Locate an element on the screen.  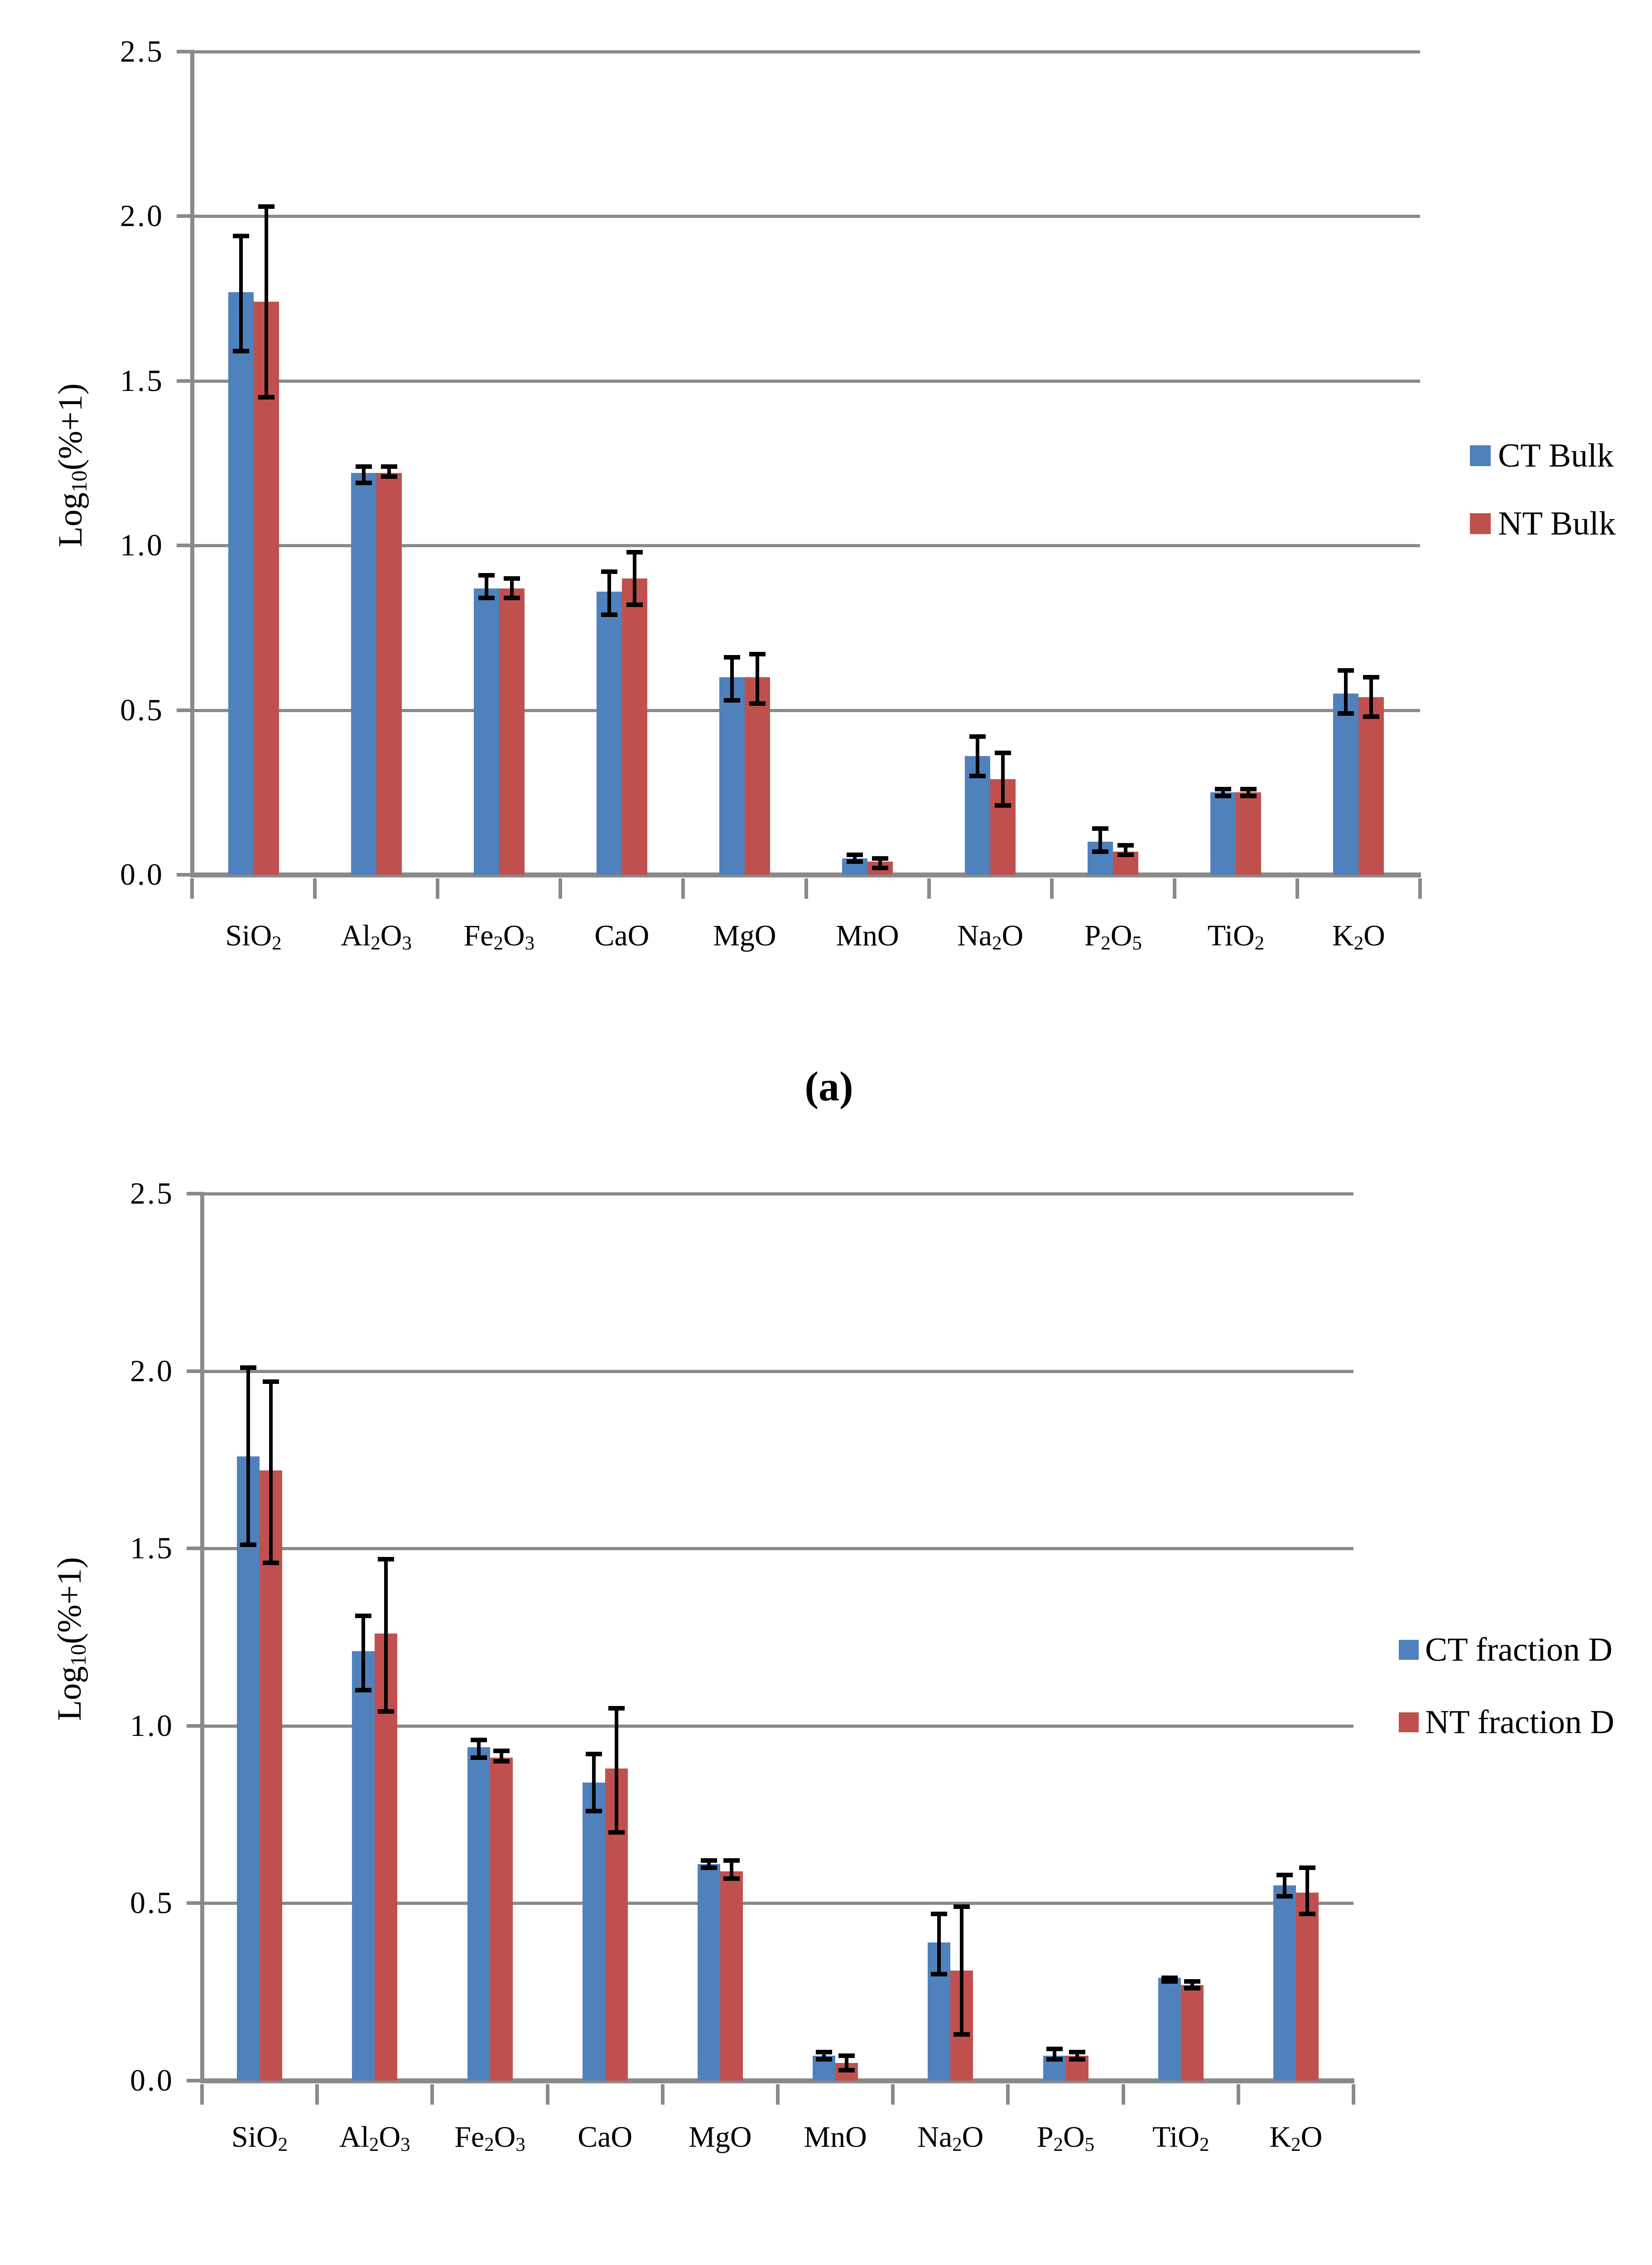
category-label-TiO2: TiO2 is located at coordinates (1181, 2139).